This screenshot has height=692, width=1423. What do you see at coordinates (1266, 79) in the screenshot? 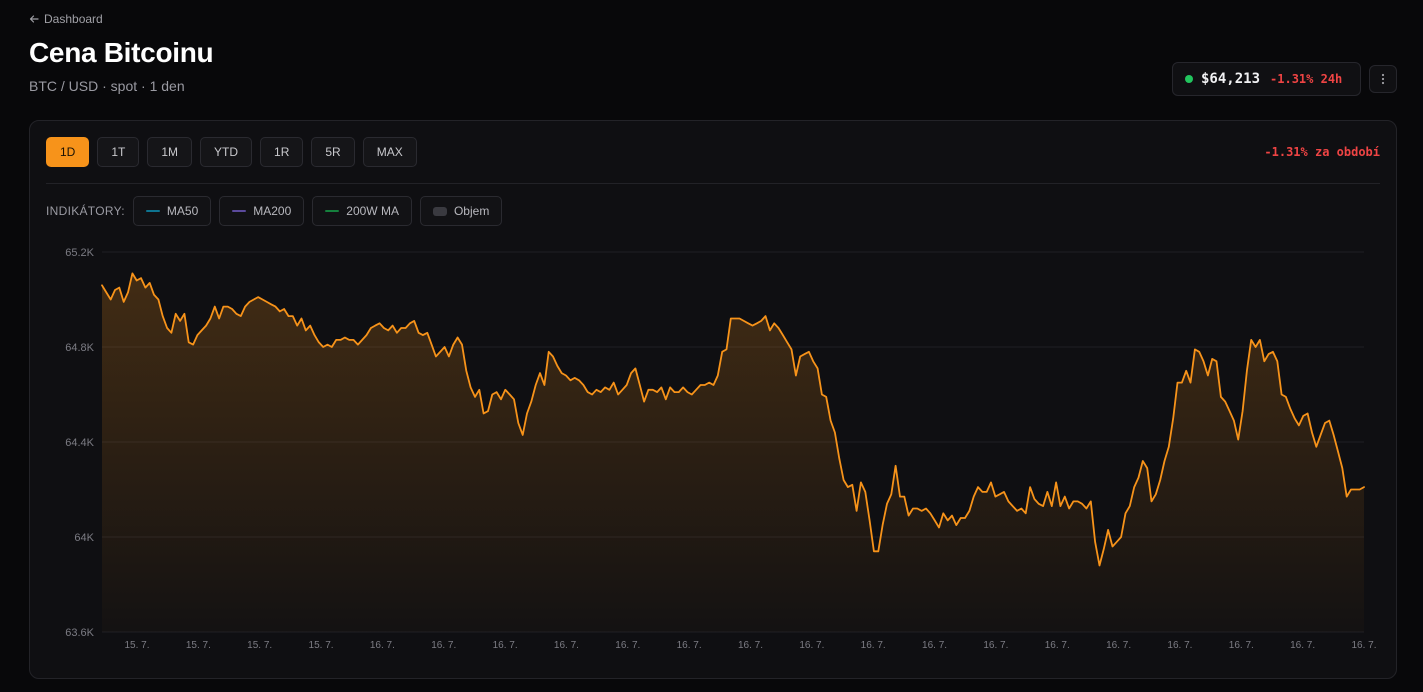
I see `price-ticker: $64,213 -1.31% 24h` at bounding box center [1266, 79].